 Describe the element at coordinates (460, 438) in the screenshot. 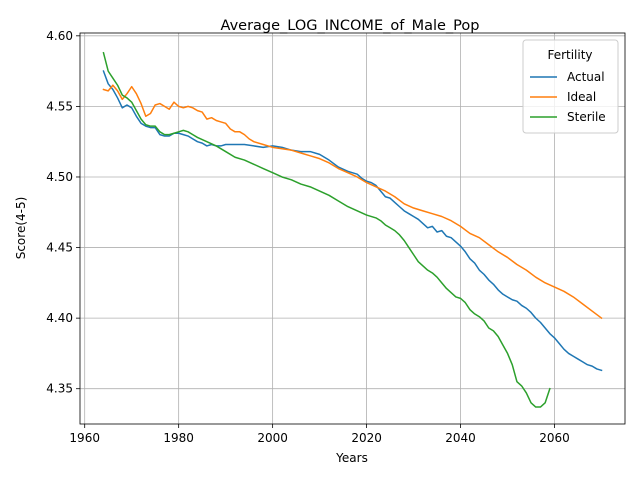

I see `x-tick-label: 2040` at that location.